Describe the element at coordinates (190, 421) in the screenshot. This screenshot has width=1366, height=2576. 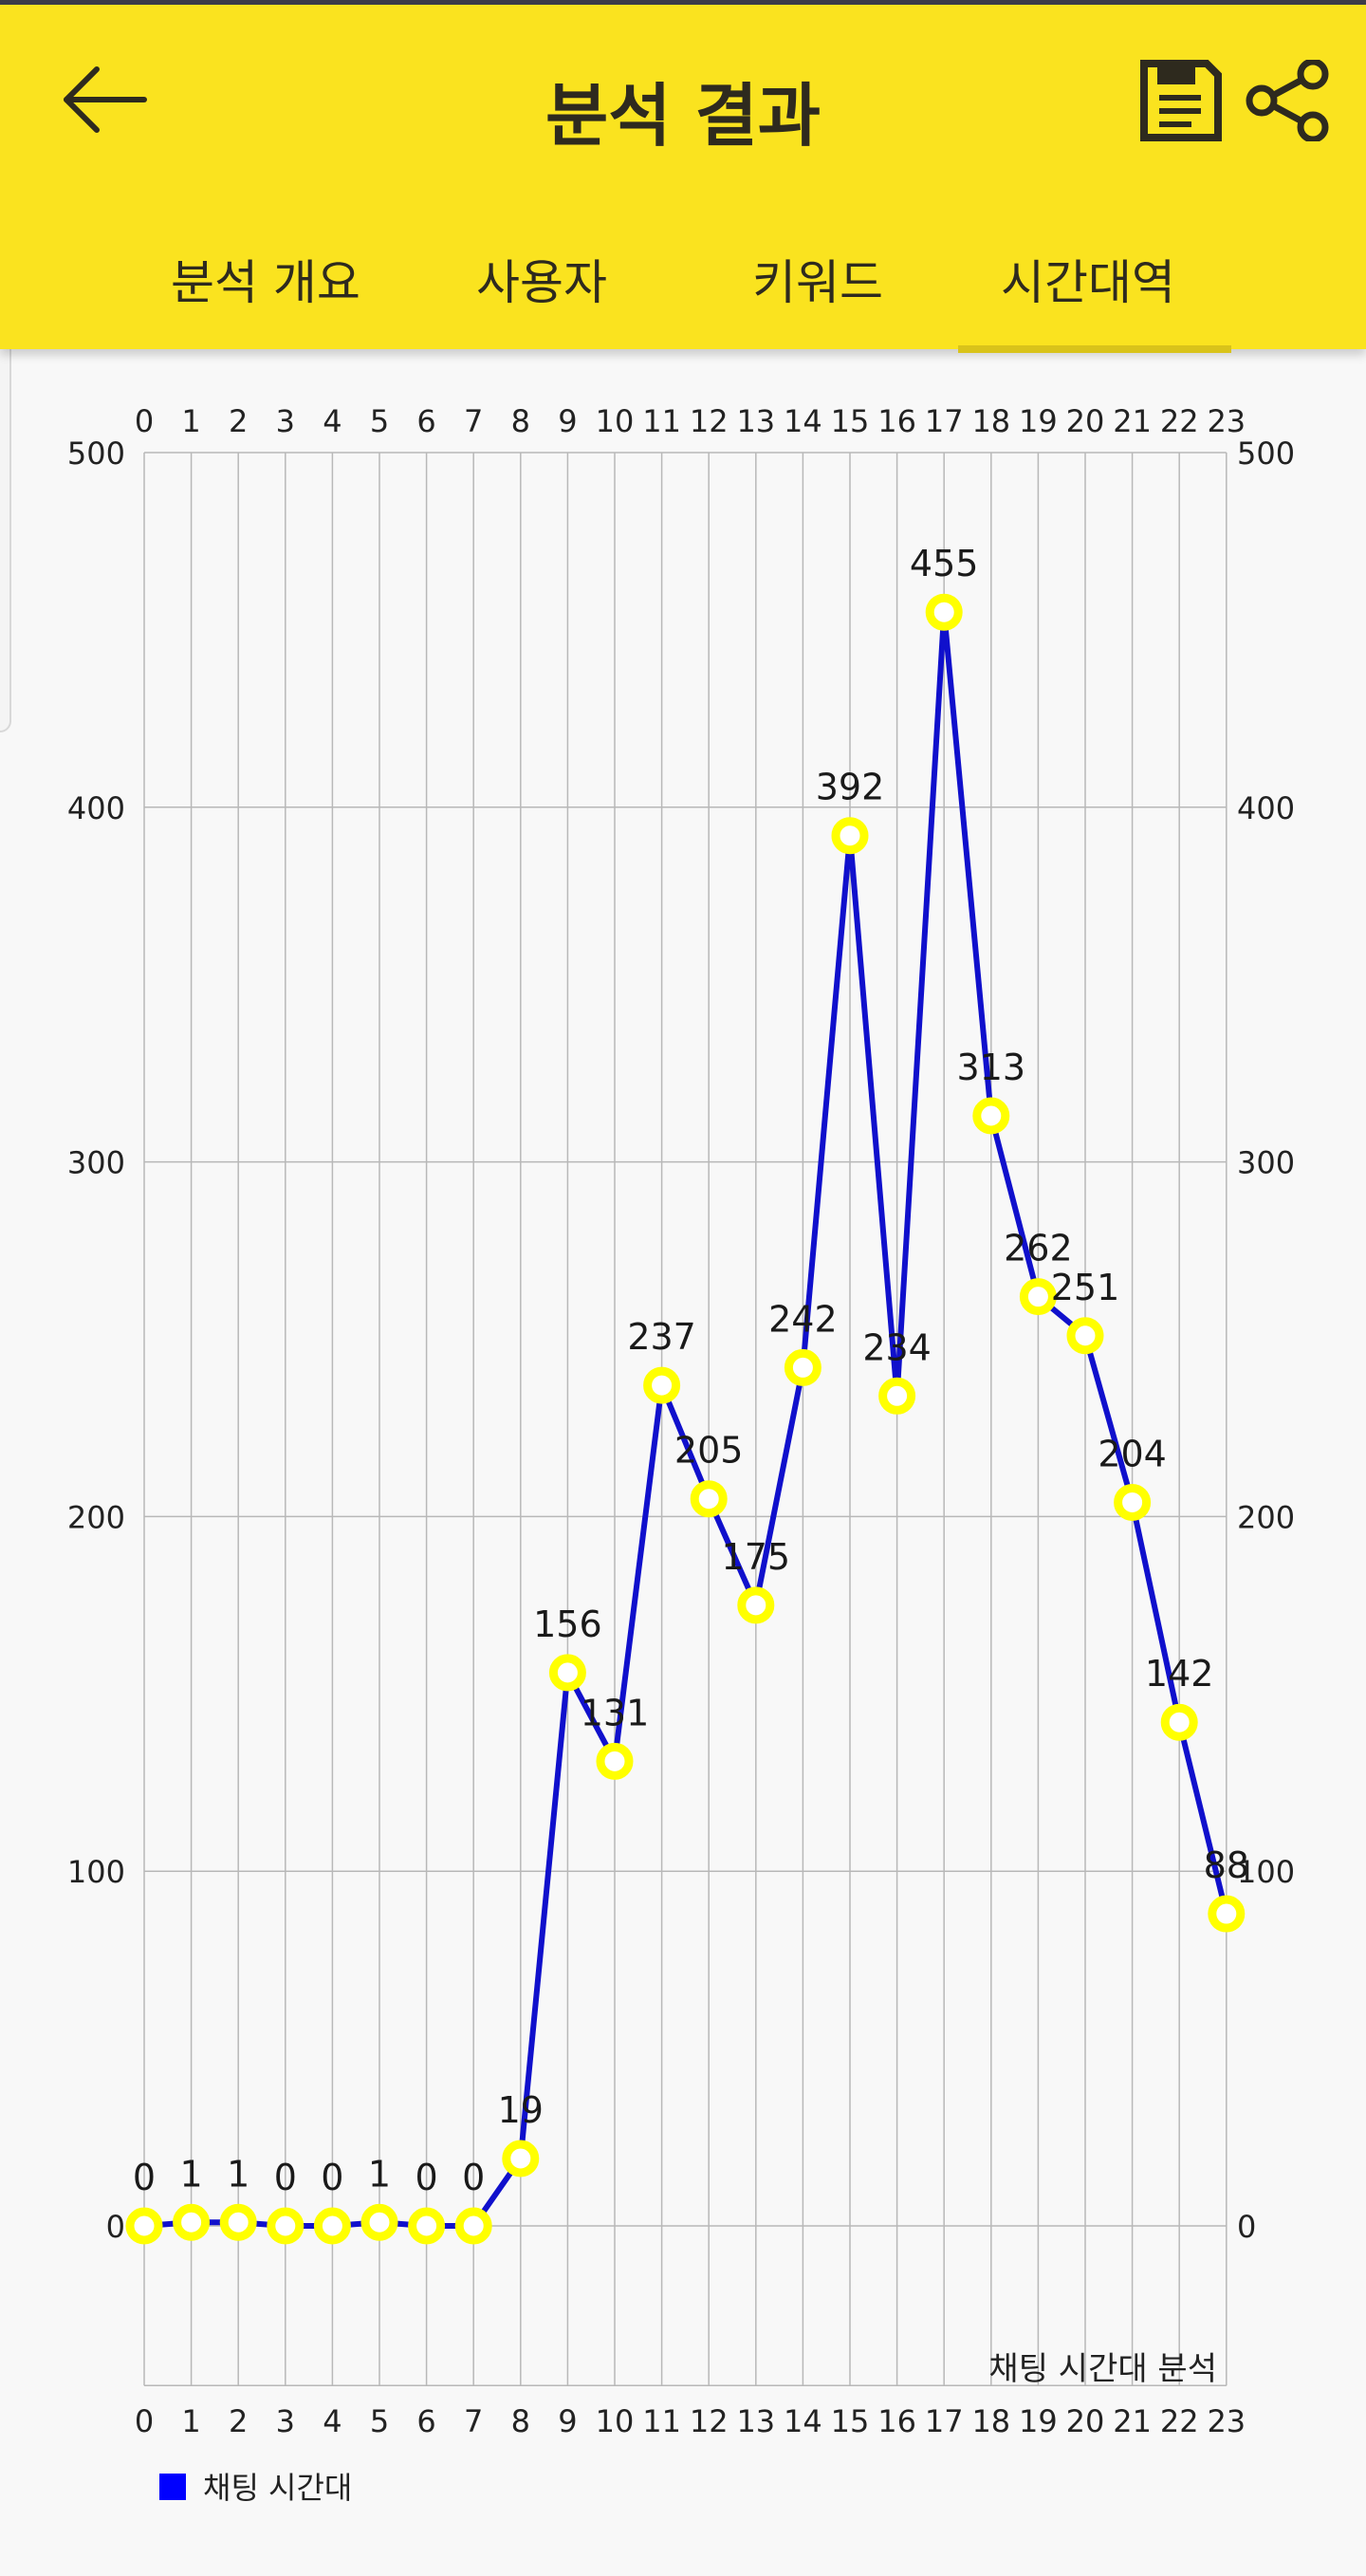
I see `x-tick-label-top: 1` at that location.